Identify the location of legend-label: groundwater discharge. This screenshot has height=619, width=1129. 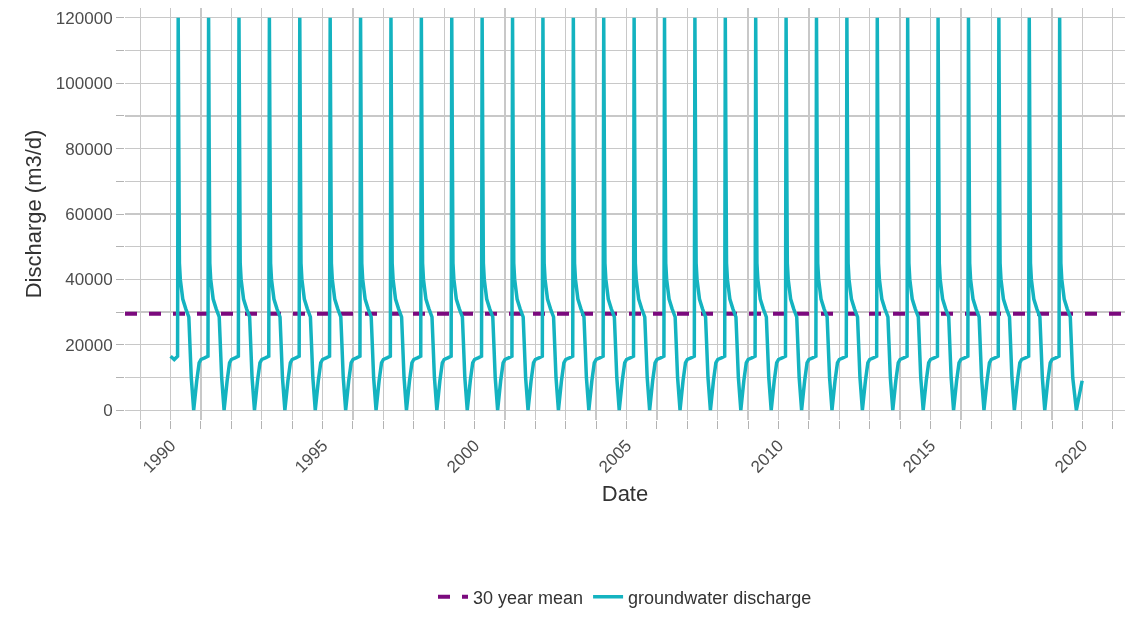
(720, 597).